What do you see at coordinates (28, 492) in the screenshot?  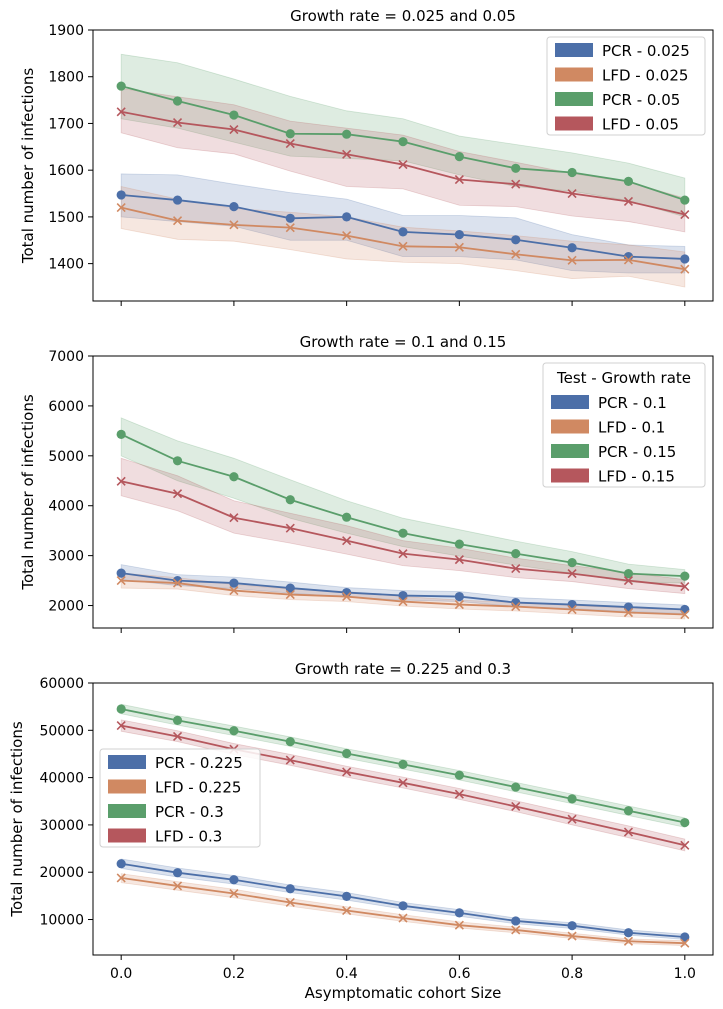 I see `y-axis-label: Total number of infections` at bounding box center [28, 492].